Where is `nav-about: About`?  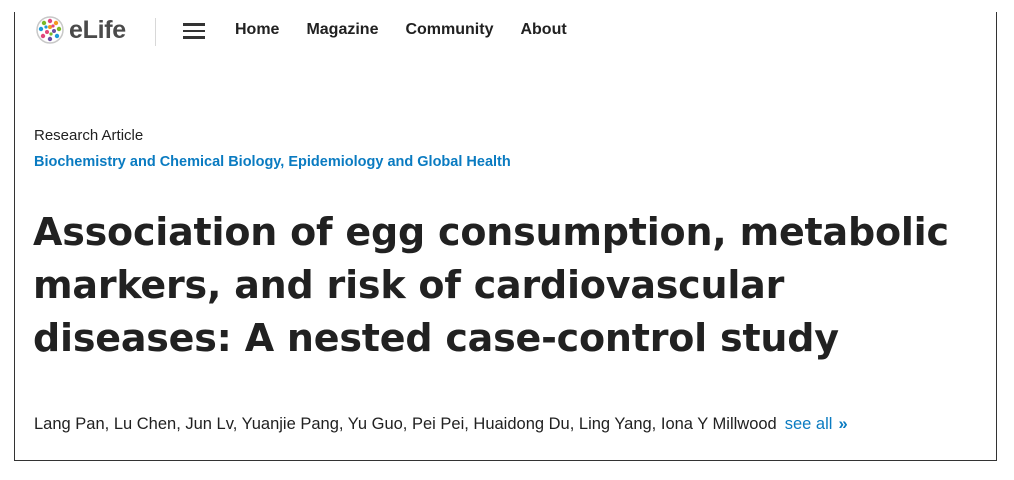
nav-about: About is located at coordinates (543, 29).